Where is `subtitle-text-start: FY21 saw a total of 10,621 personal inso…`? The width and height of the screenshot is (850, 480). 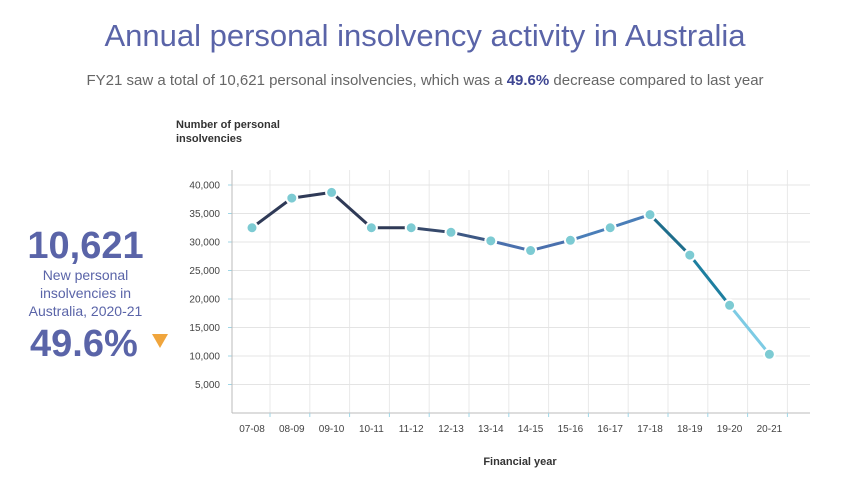
subtitle-text-start: FY21 saw a total of 10,621 personal inso… is located at coordinates (296, 80).